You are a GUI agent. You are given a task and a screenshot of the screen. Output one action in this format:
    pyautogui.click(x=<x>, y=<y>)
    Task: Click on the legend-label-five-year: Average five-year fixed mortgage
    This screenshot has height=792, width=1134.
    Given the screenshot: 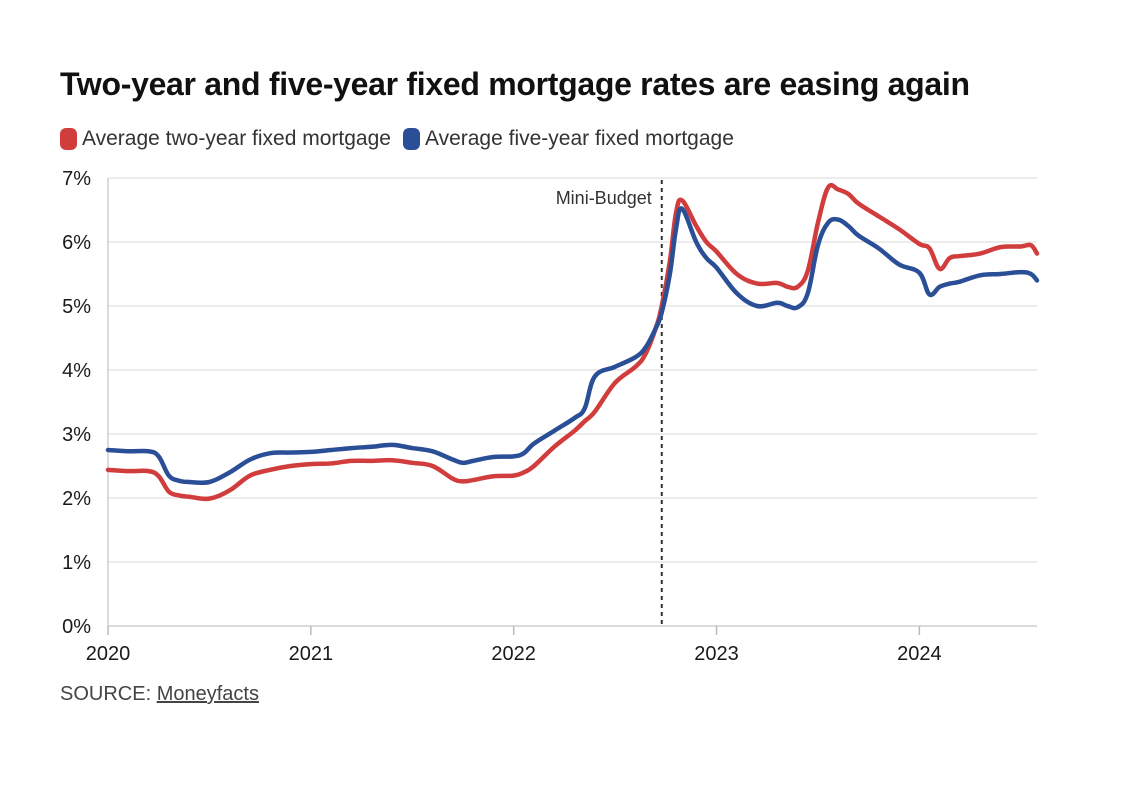 What is the action you would take?
    pyautogui.click(x=579, y=138)
    